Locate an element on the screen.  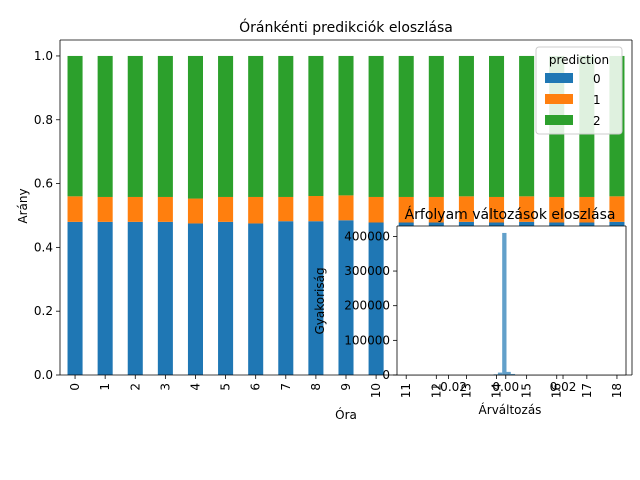
x-tick-label: 13 is located at coordinates (466, 390).